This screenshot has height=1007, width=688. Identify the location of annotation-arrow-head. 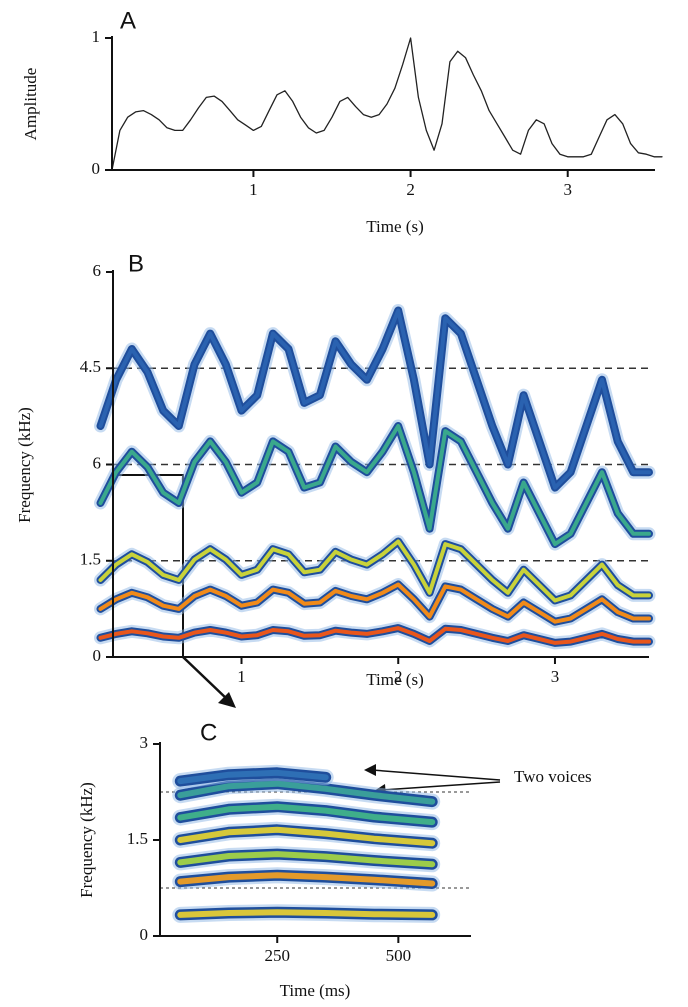
(370, 770).